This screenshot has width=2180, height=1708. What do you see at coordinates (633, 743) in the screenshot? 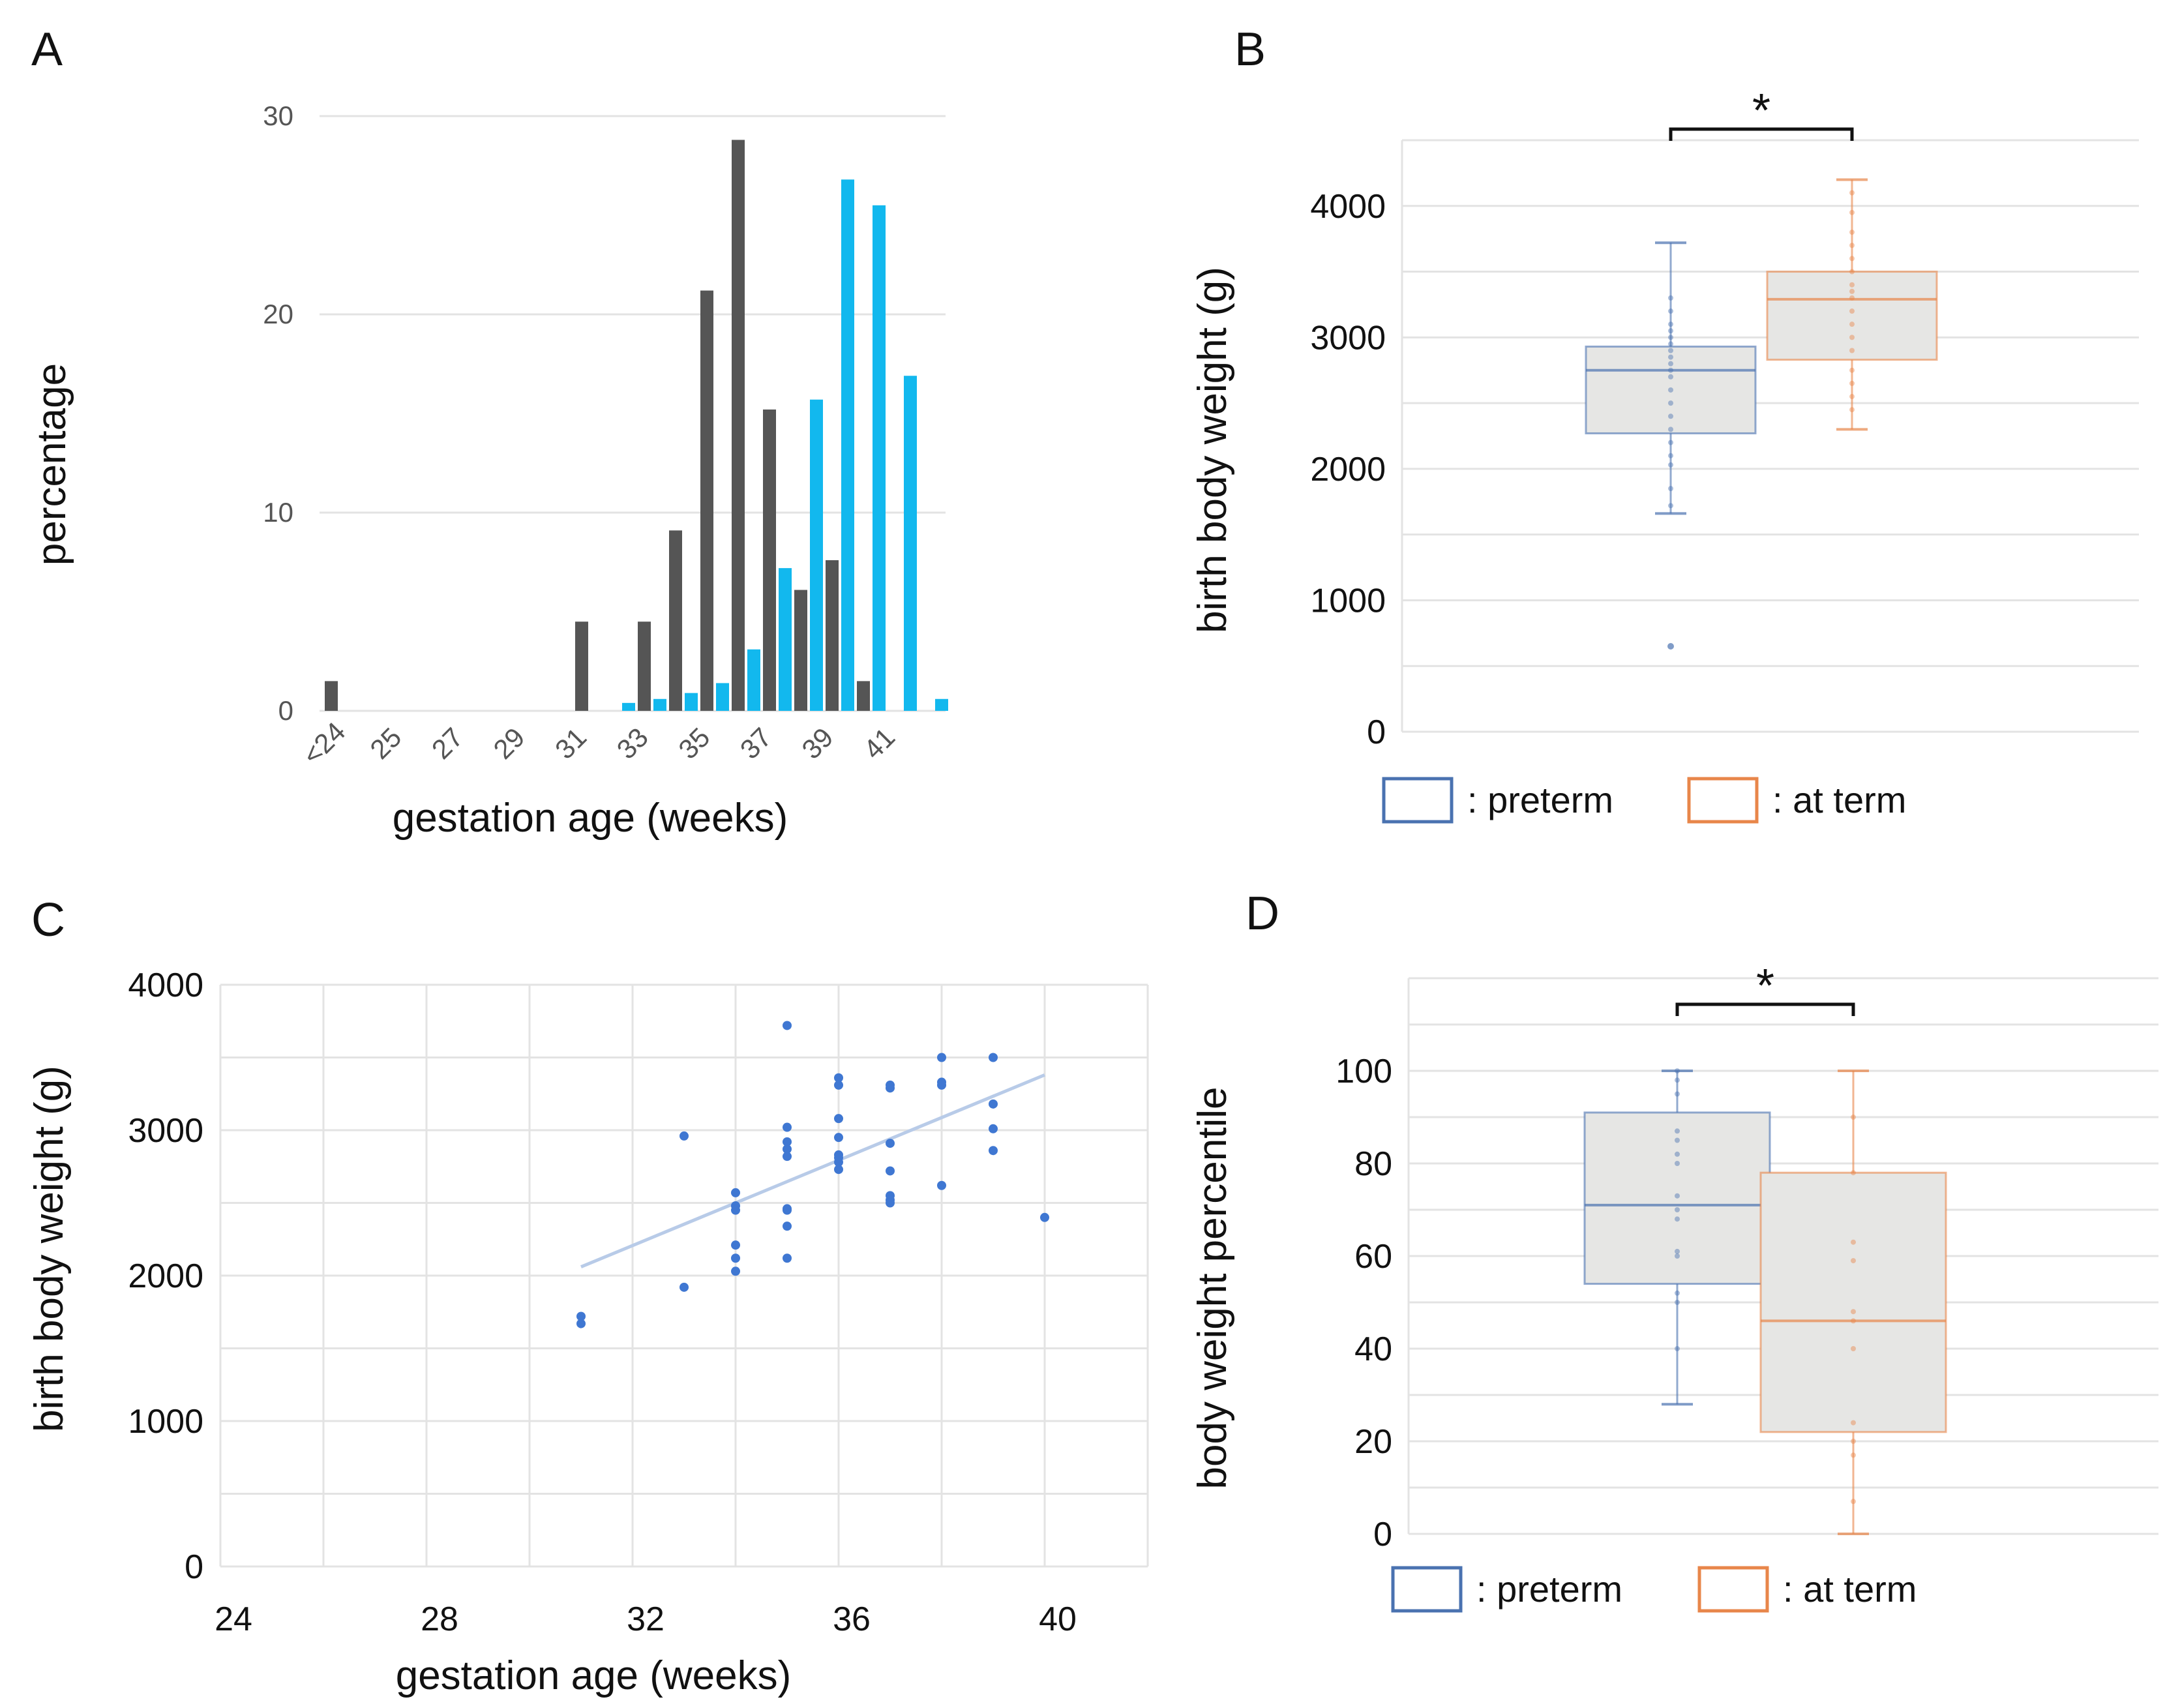
I see `x-tick-label: 33` at bounding box center [633, 743].